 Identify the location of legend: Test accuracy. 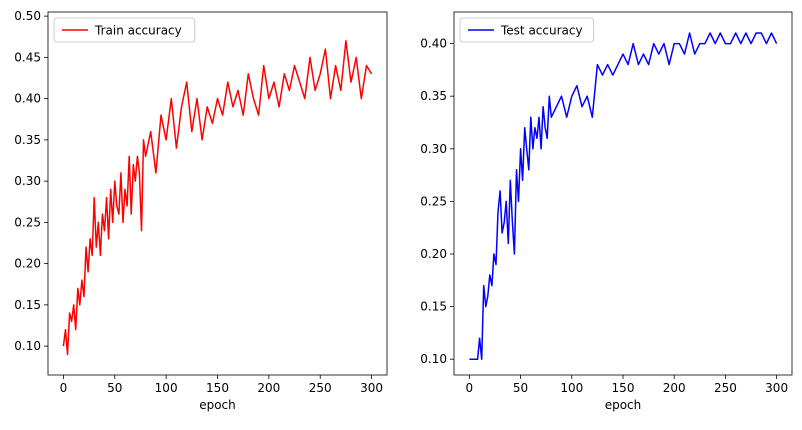
(527, 30).